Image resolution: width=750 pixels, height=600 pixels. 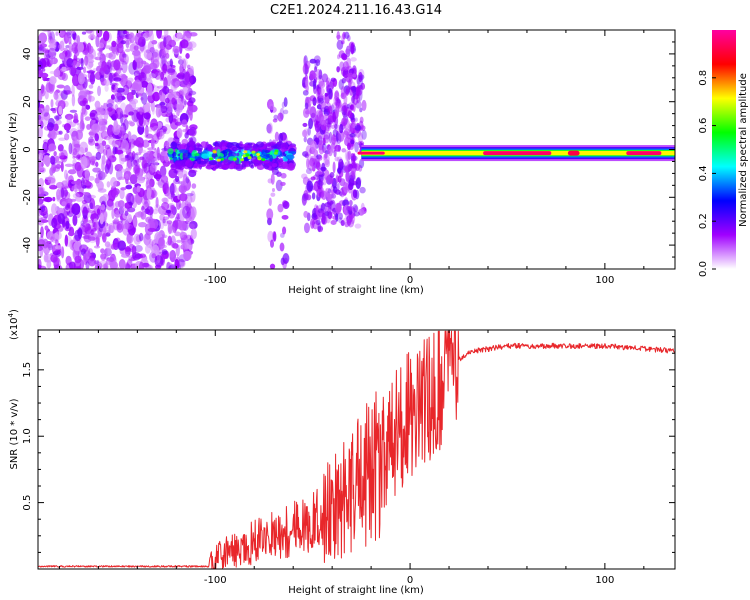 What do you see at coordinates (356, 10) in the screenshot?
I see `figure-title: C2E1.2024.211.16.43.G14` at bounding box center [356, 10].